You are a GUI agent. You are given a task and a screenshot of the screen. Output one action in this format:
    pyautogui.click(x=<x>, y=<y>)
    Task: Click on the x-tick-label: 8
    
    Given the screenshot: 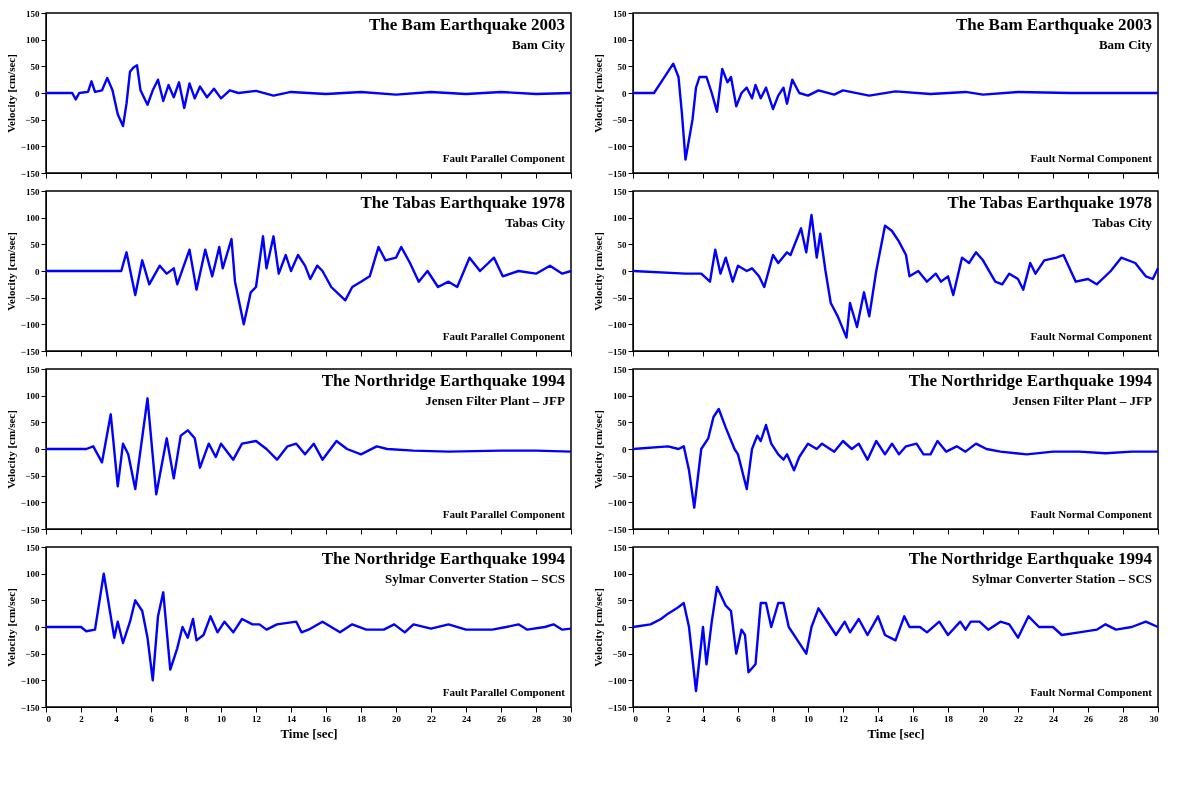 What is the action you would take?
    pyautogui.click(x=187, y=718)
    